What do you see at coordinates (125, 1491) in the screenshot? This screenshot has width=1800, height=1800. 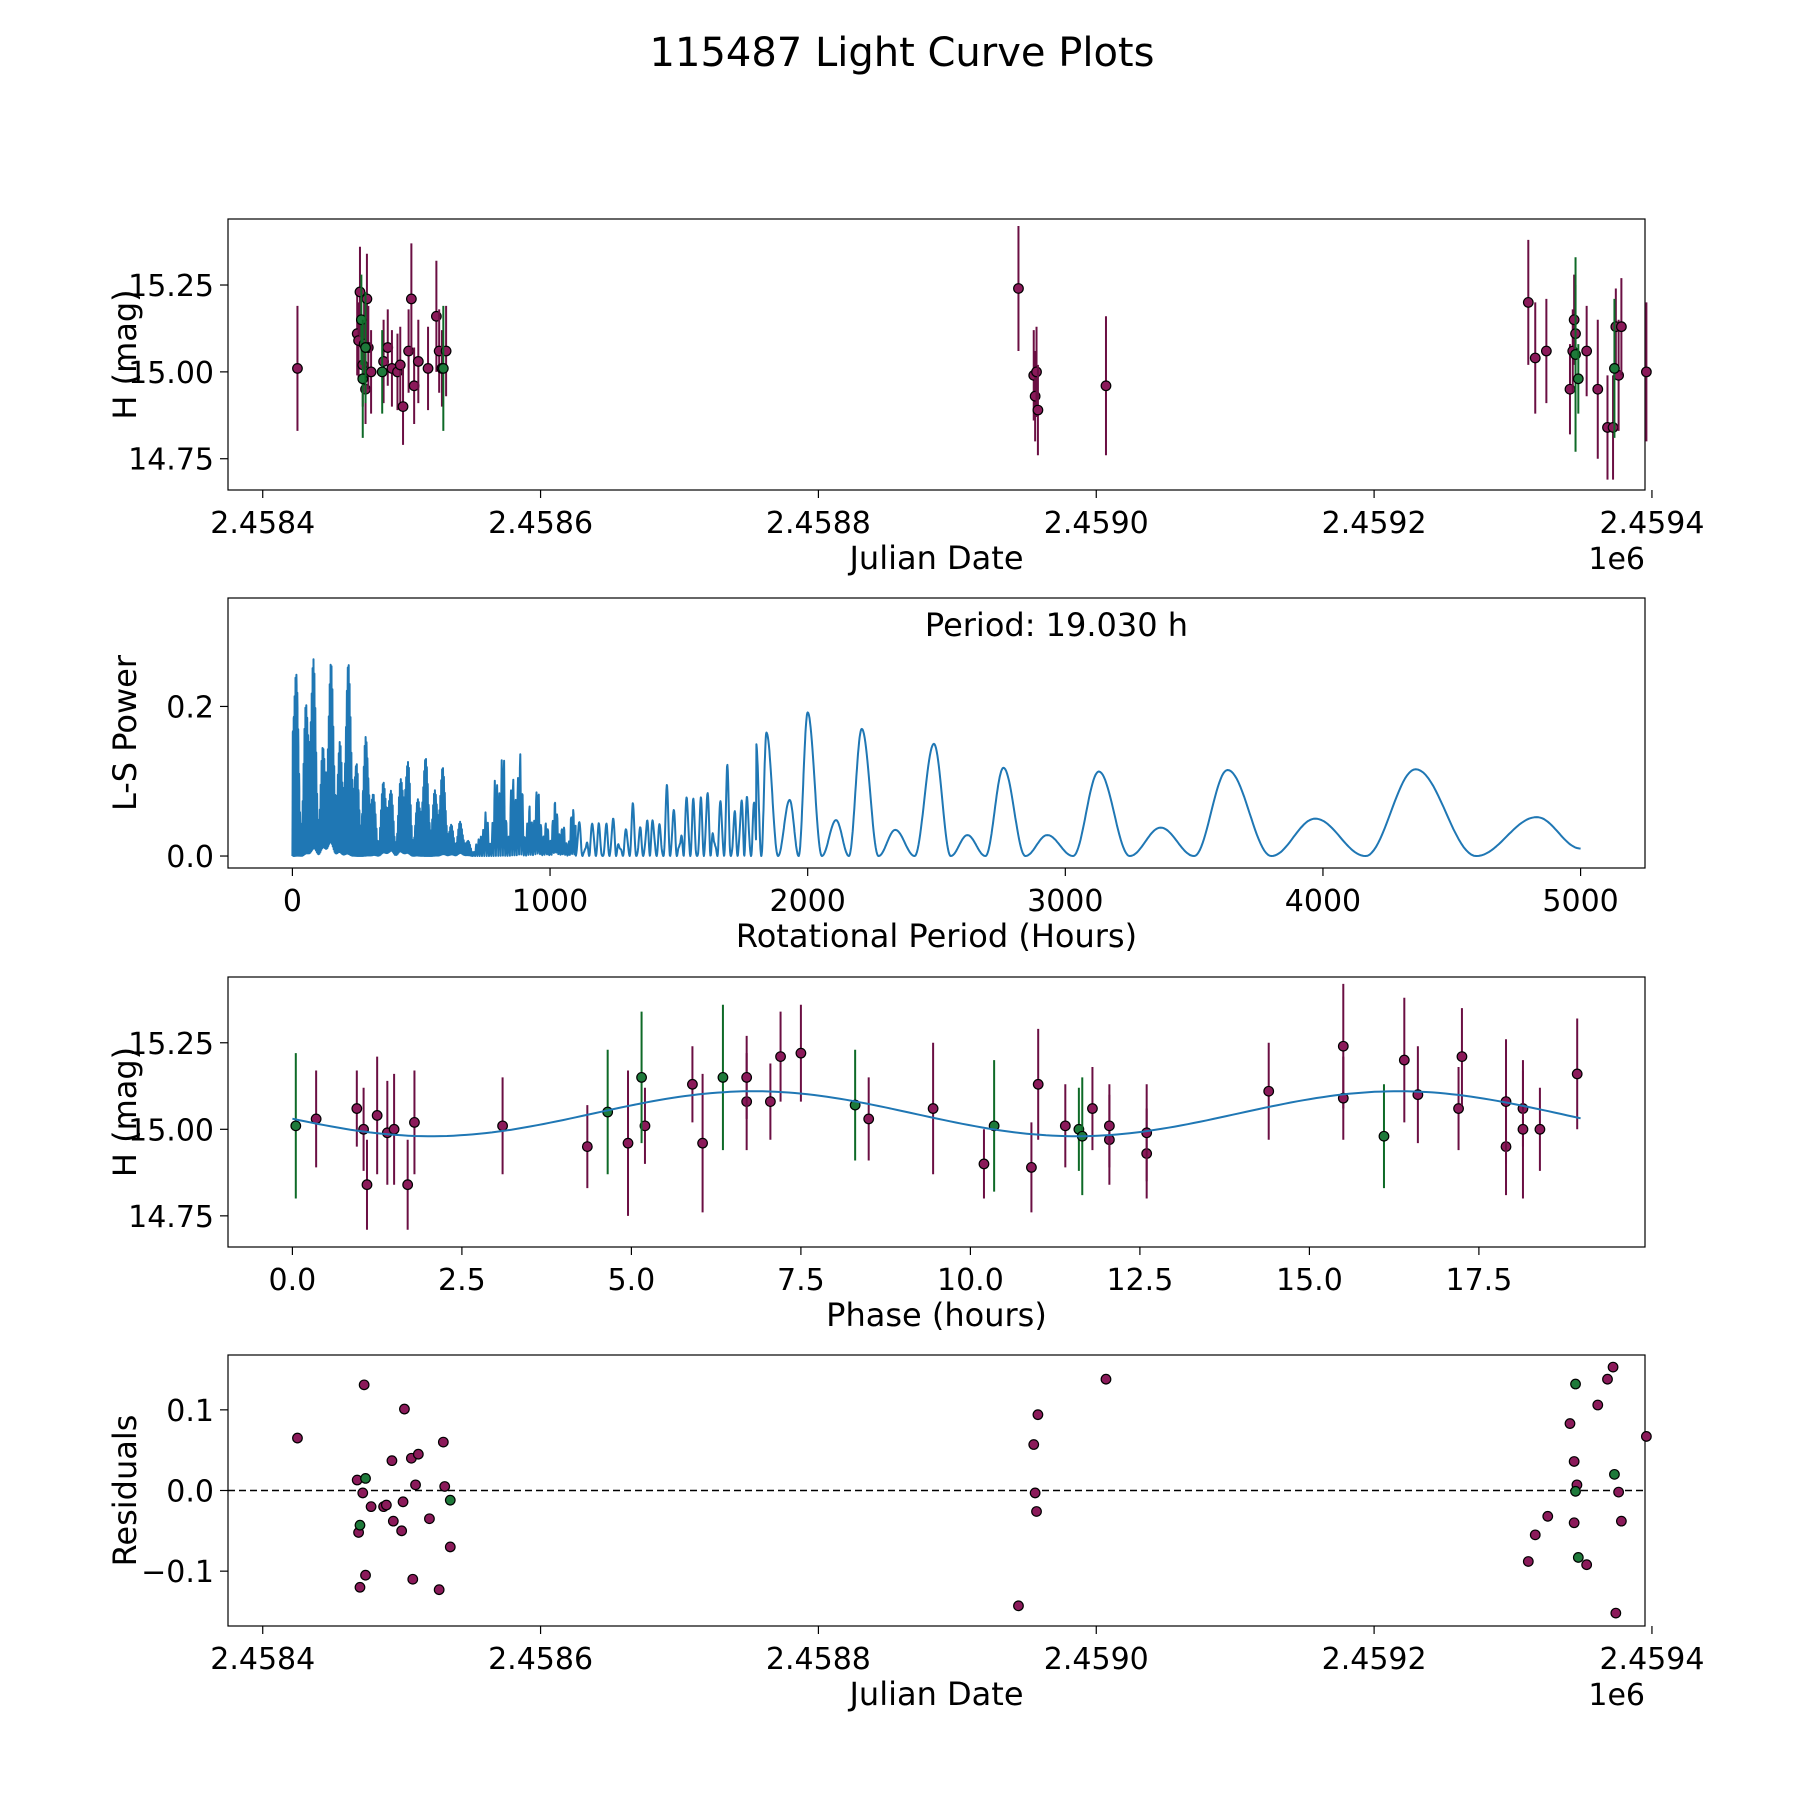 I see `y-axis-label: Residuals` at bounding box center [125, 1491].